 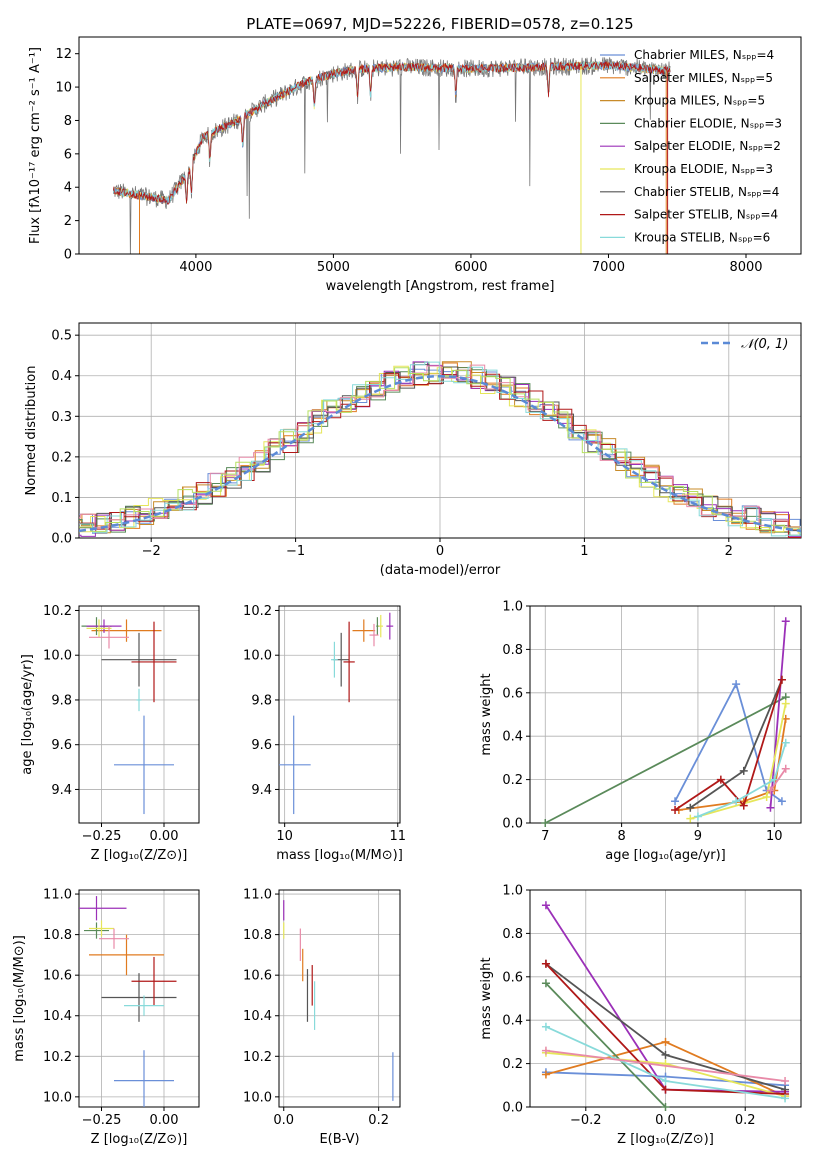 I want to click on x-tick-label: 0.0, so click(x=665, y=1120).